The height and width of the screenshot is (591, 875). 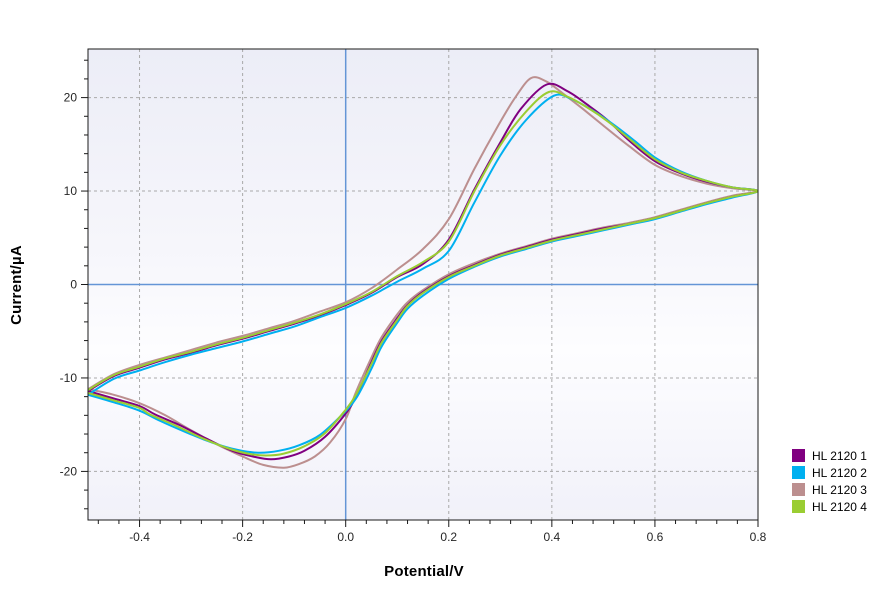 What do you see at coordinates (69, 378) in the screenshot?
I see `y-tick-label: -10` at bounding box center [69, 378].